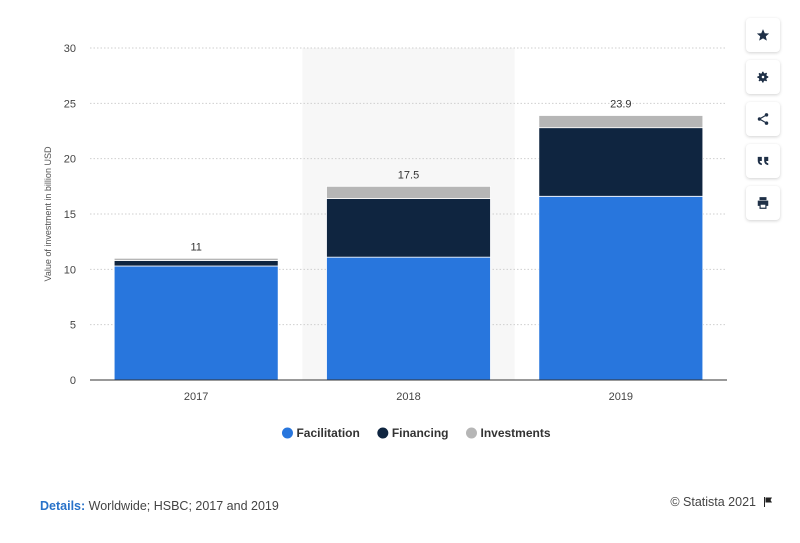  What do you see at coordinates (408, 318) in the screenshot?
I see `bar-facilitation-2018` at bounding box center [408, 318].